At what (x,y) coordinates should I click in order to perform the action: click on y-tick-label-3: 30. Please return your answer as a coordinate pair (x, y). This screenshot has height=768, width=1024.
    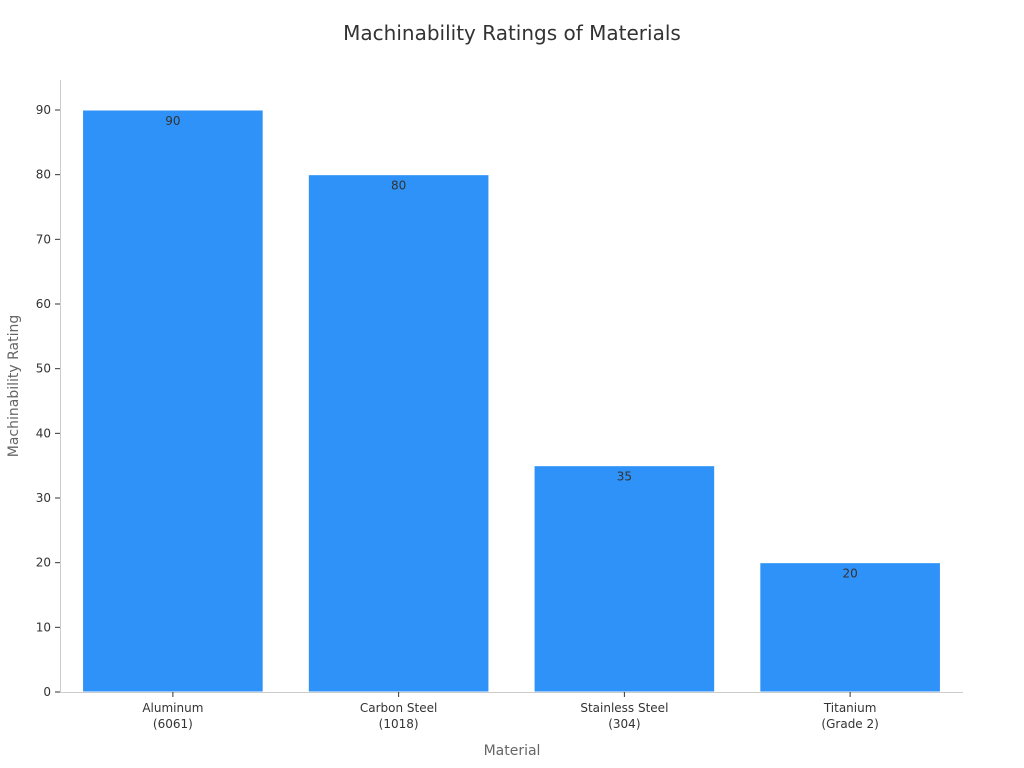
    Looking at the image, I should click on (43, 498).